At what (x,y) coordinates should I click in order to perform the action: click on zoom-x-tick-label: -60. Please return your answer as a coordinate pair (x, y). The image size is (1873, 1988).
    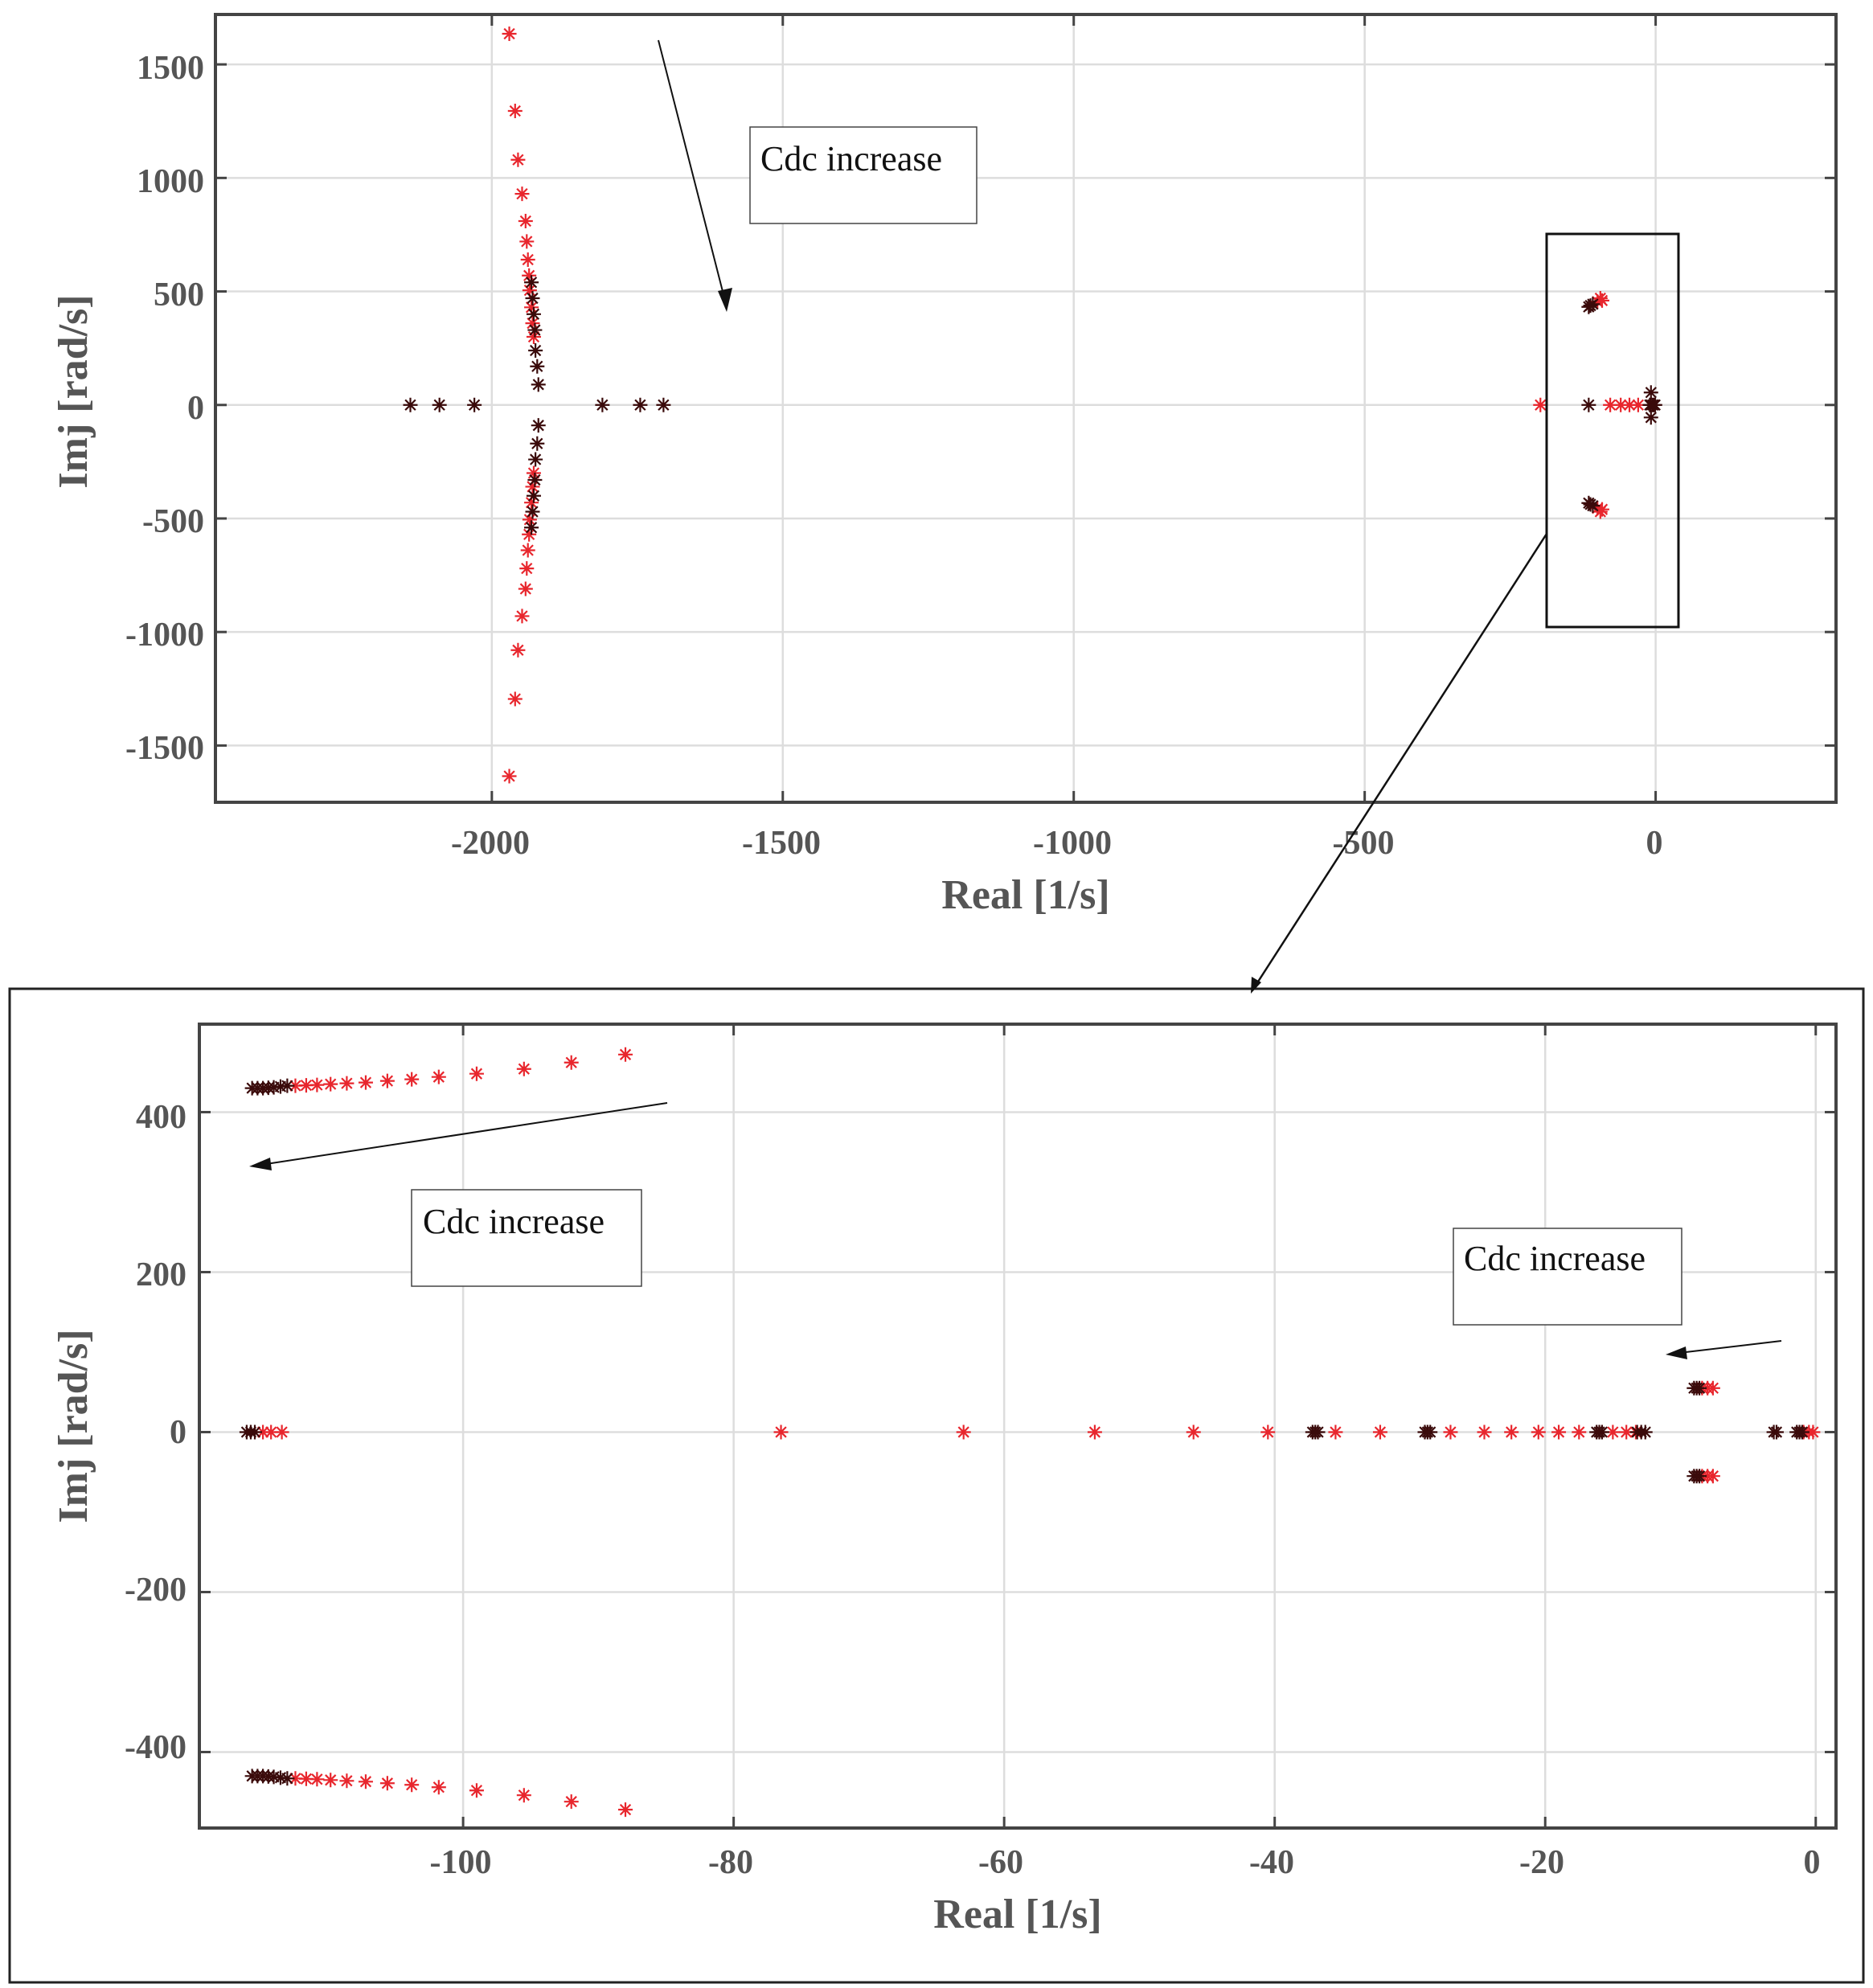
    Looking at the image, I should click on (1000, 1863).